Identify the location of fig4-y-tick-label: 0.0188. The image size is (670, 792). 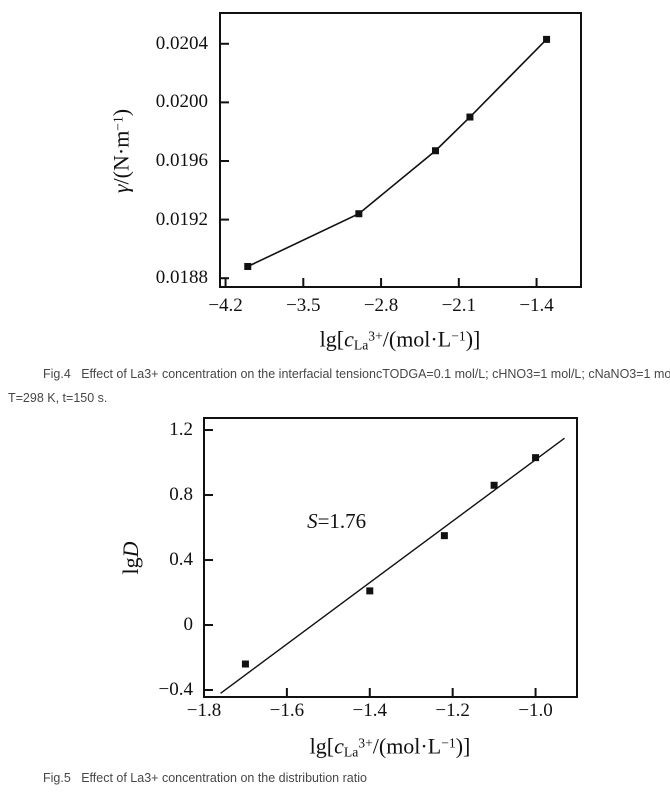
(181, 278).